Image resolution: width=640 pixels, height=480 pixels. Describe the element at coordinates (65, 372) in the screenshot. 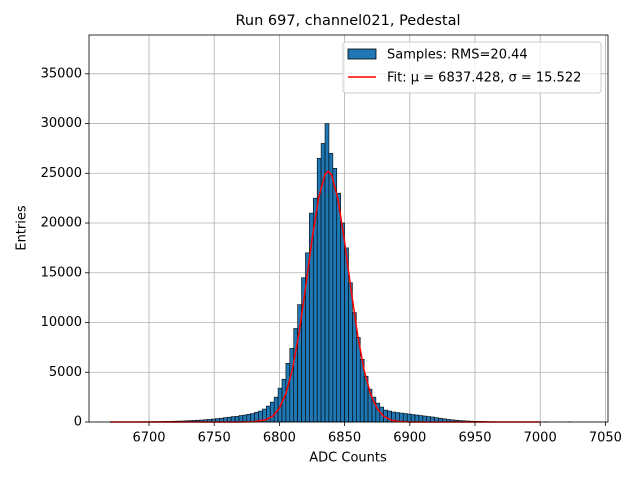

I see `y-tick-label: 5000` at that location.